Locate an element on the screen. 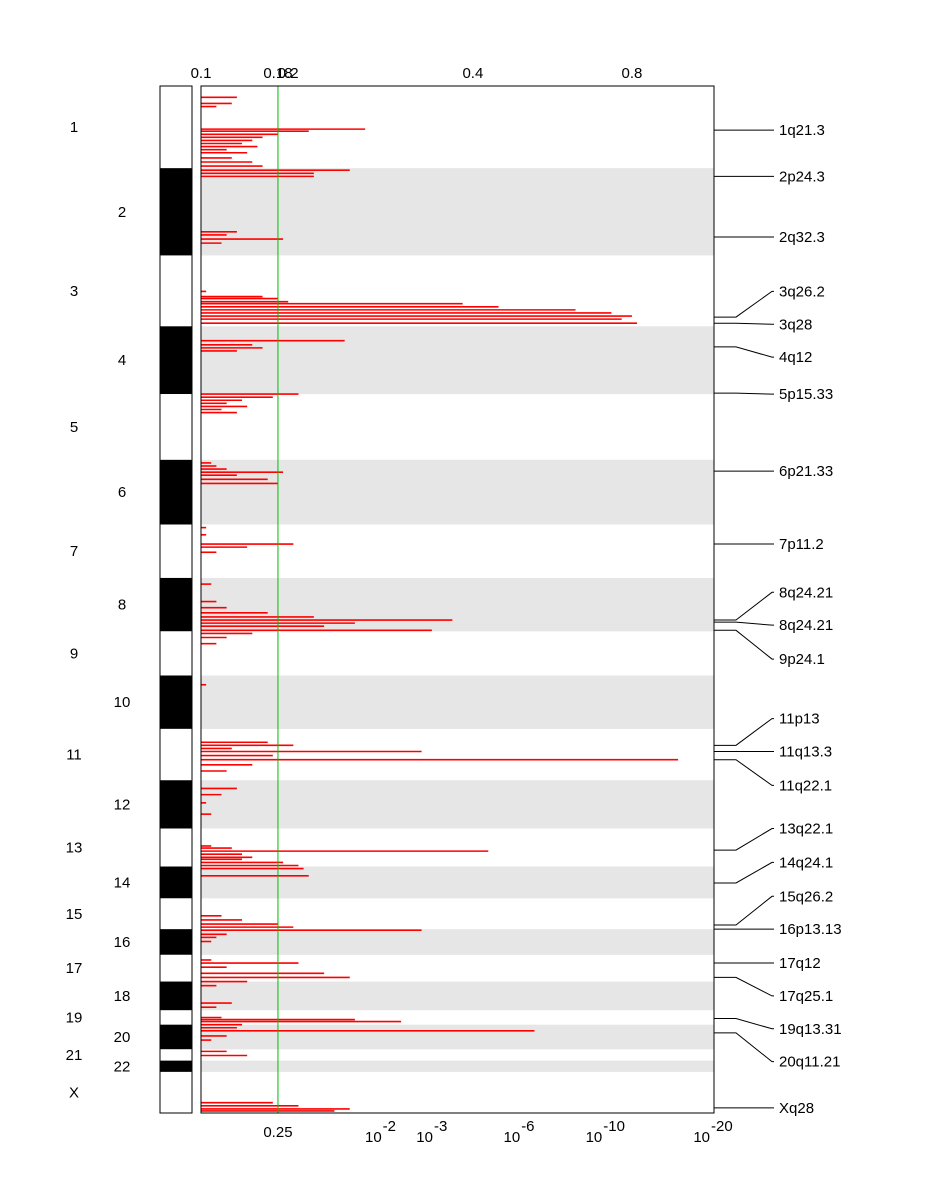 This screenshot has height=1200, width=948. peak-annotation: 14q24.1 is located at coordinates (773, 869).